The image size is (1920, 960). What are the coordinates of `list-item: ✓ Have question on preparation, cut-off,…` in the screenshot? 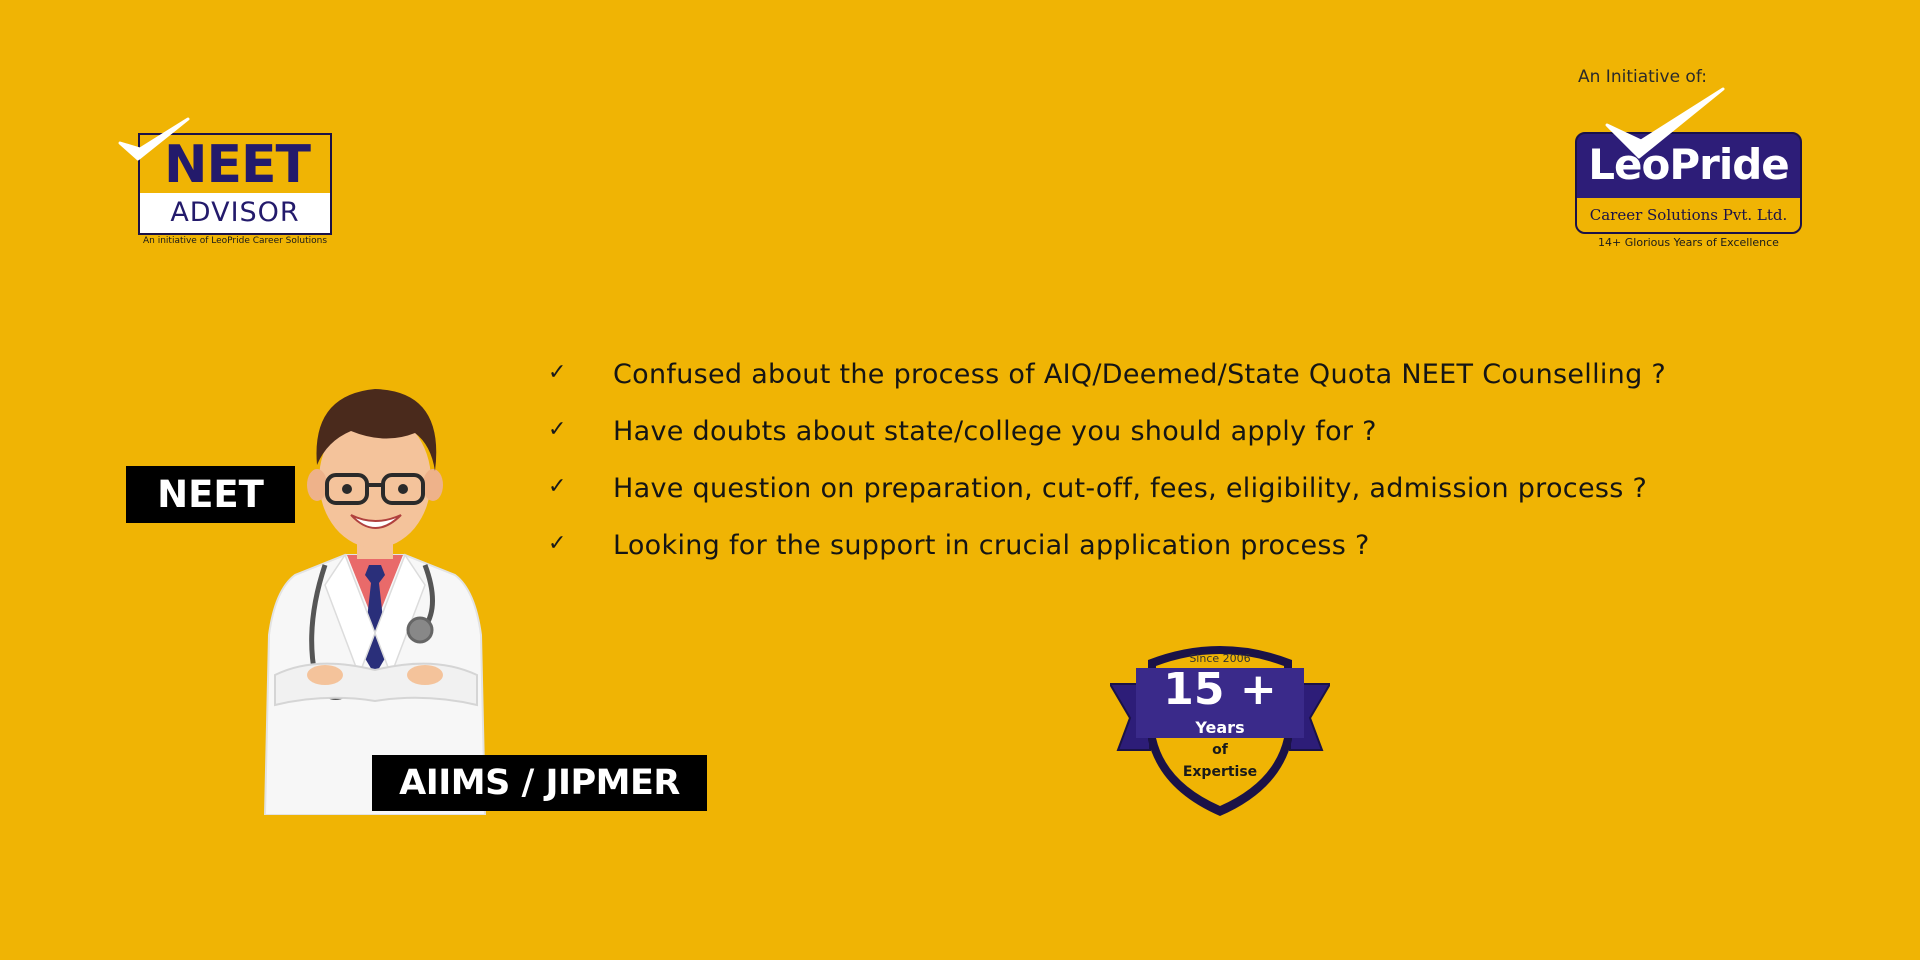 It's located at (1173, 498).